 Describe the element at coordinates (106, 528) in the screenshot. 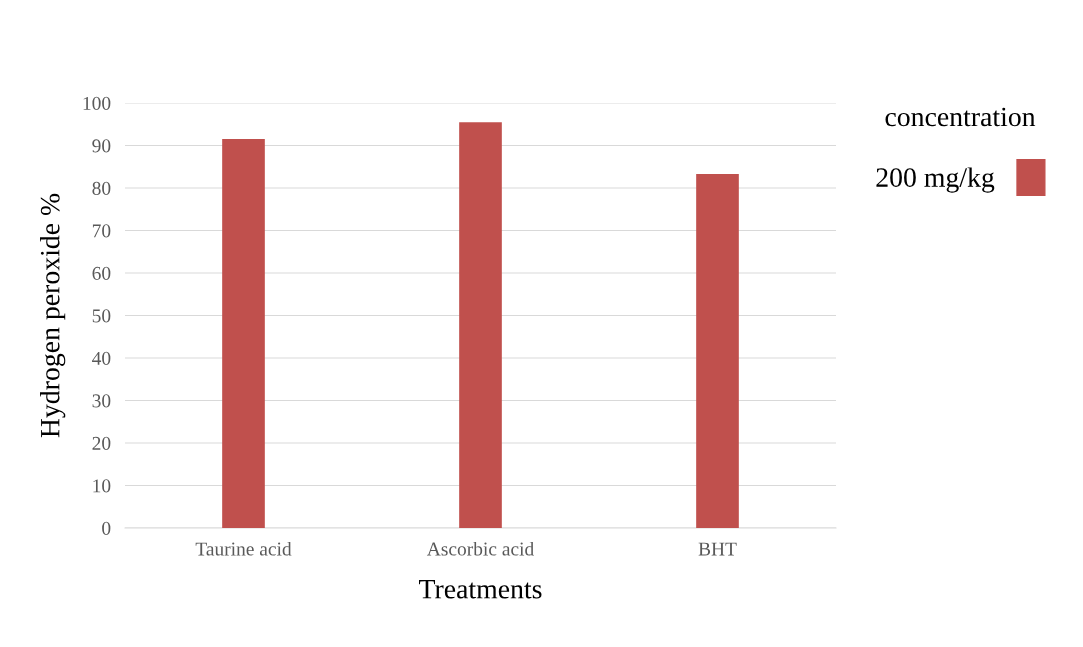

I see `y-tick-label: 0` at that location.